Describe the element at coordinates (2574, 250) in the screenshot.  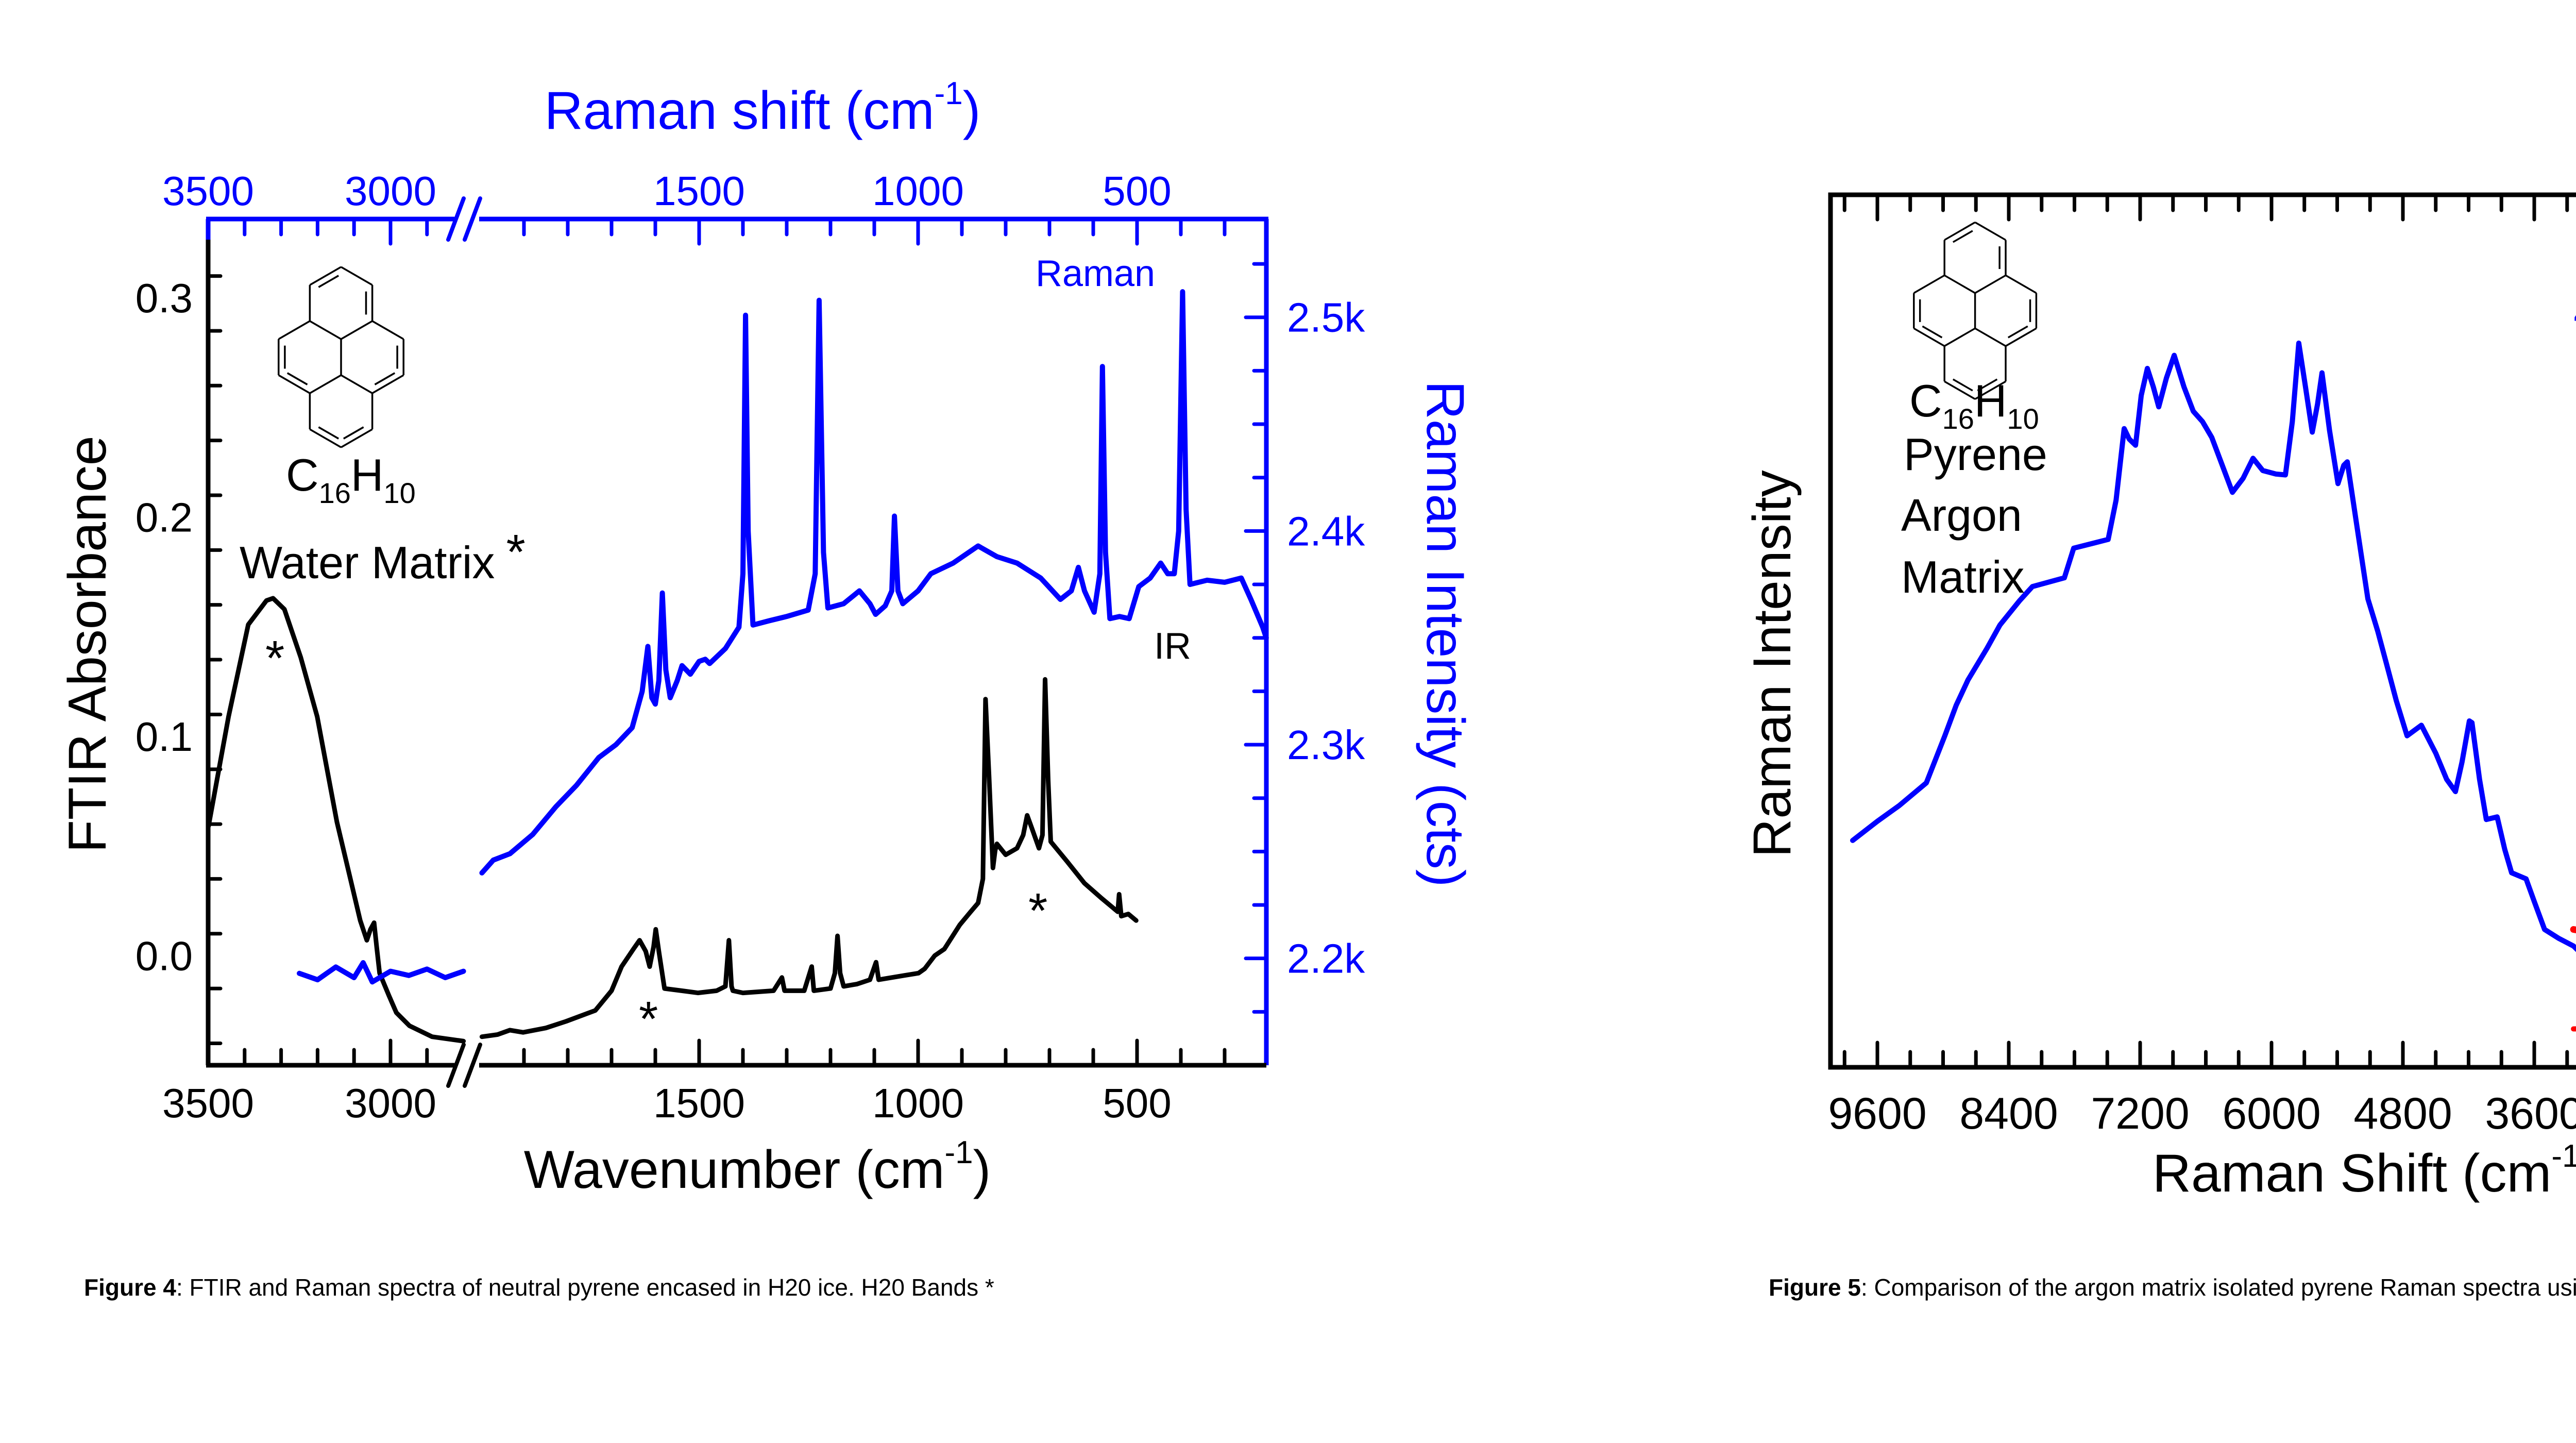
I see `legend-785nm: 785 nm` at that location.